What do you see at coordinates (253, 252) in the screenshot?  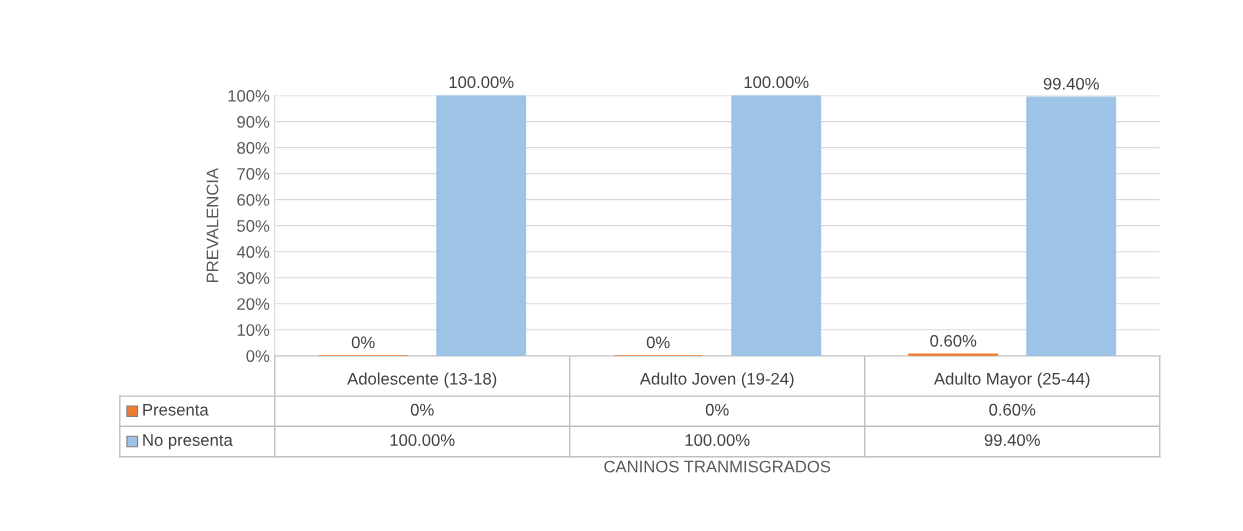 I see `y-tick-label: 40%` at bounding box center [253, 252].